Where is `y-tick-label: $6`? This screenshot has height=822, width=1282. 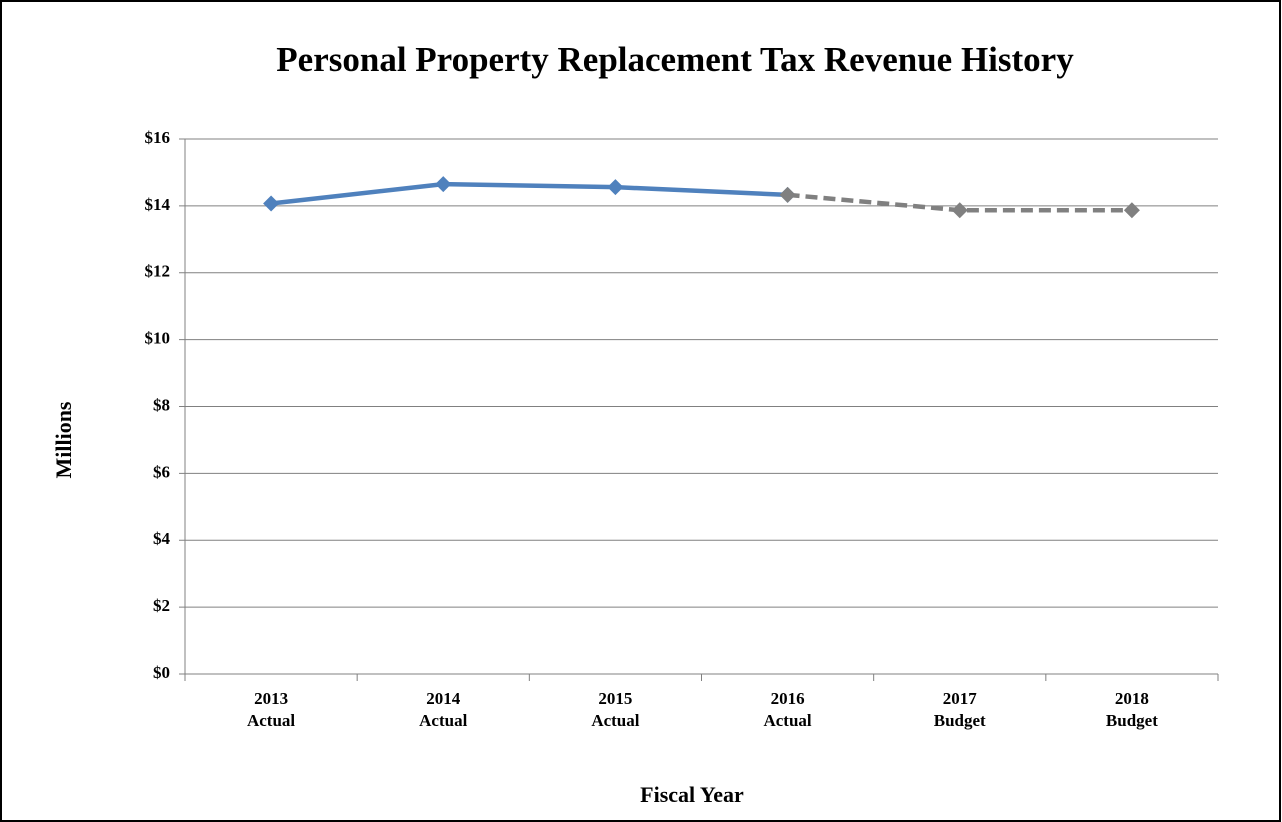 y-tick-label: $6 is located at coordinates (161, 471).